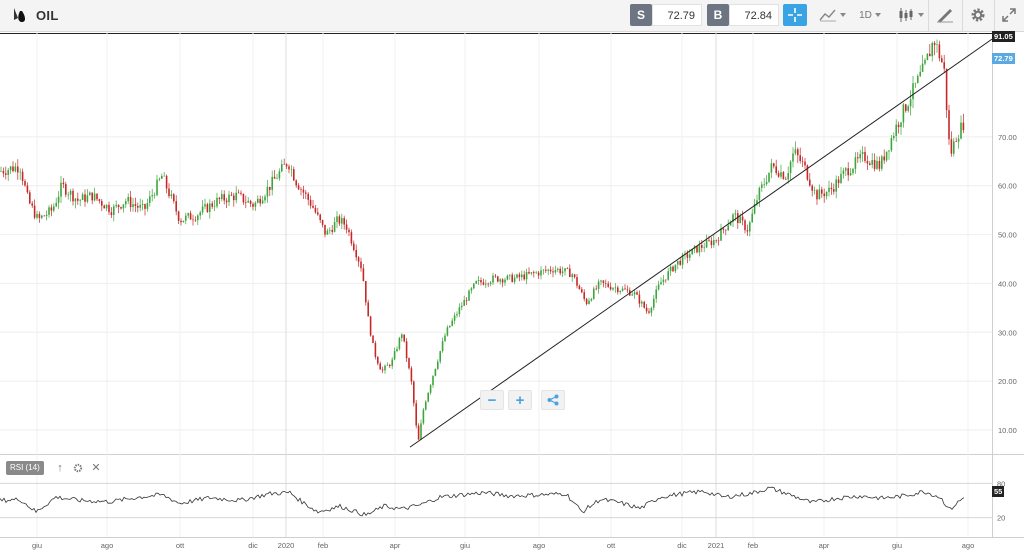 This screenshot has height=557, width=1024. Describe the element at coordinates (1003, 36) in the screenshot. I see `max-price-tag: 91.05` at that location.